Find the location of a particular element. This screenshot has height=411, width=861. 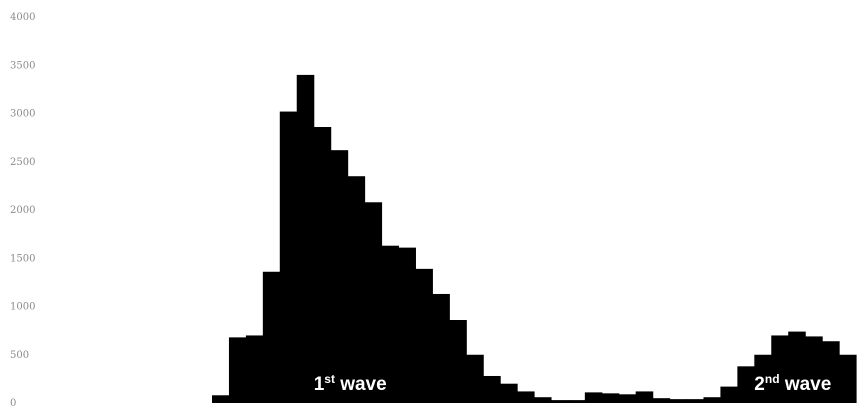

annotations-group: 1st wave 2nd wave is located at coordinates (573, 383).